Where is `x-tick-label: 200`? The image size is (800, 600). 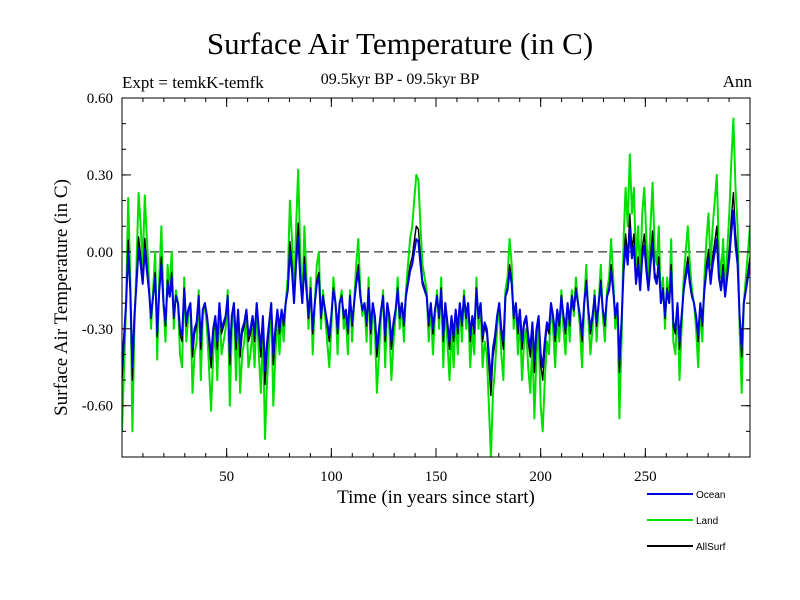
x-tick-label: 200 is located at coordinates (540, 477).